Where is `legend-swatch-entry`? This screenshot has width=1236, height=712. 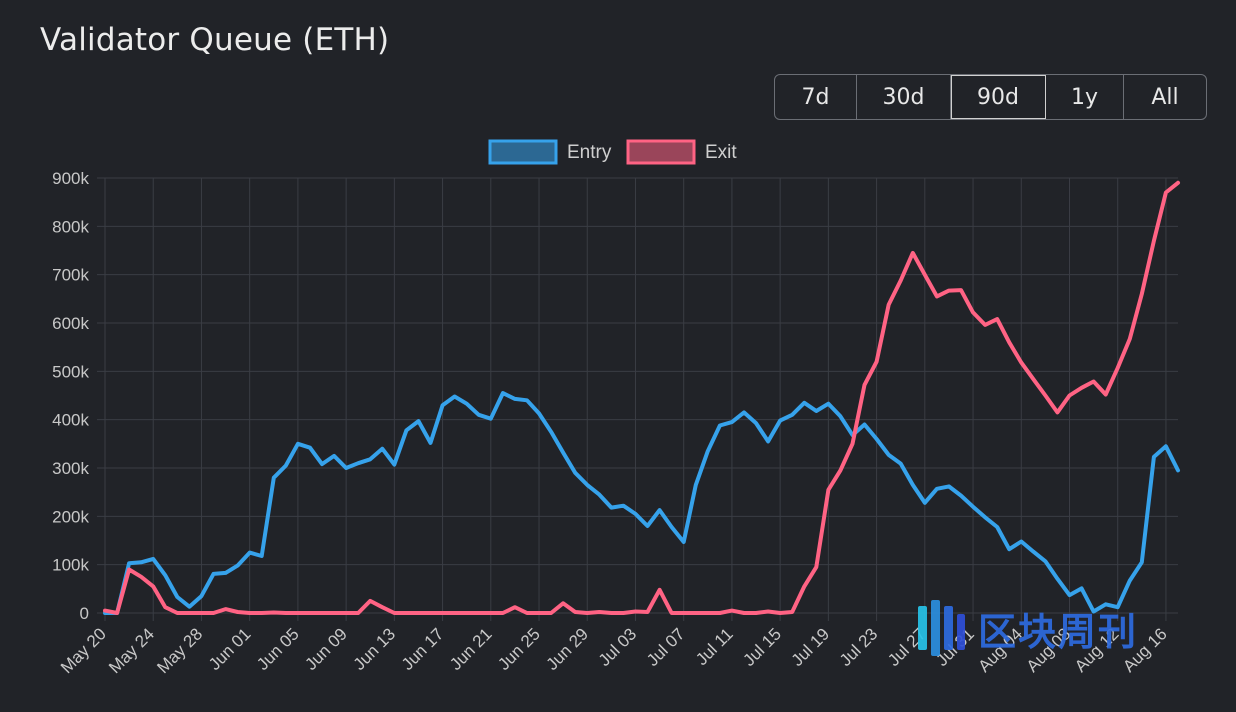
legend-swatch-entry is located at coordinates (523, 152).